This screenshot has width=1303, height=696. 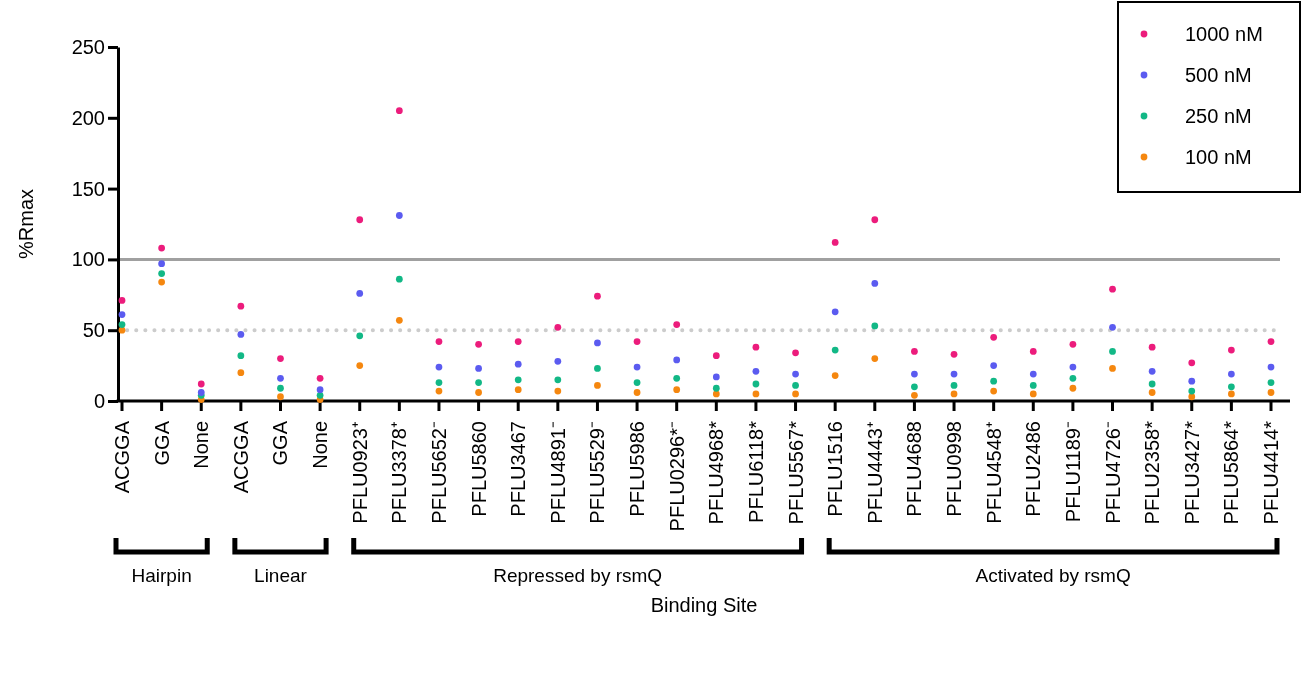 What do you see at coordinates (835, 469) in the screenshot?
I see `x-tick-label: PFLU1516` at bounding box center [835, 469].